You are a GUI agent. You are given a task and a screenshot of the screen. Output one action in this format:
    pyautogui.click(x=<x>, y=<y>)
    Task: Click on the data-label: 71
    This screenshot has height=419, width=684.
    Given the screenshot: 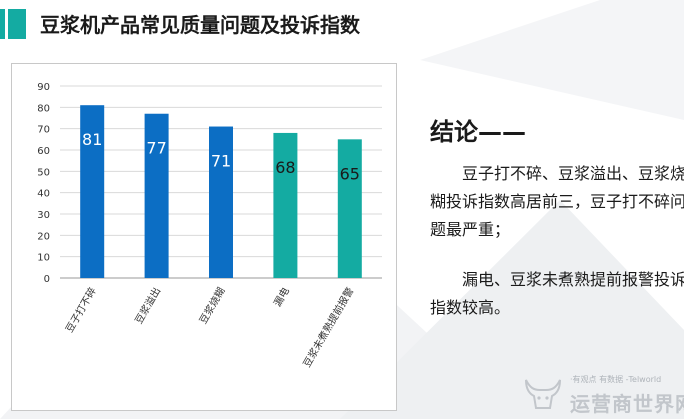 What is the action you would take?
    pyautogui.click(x=221, y=161)
    